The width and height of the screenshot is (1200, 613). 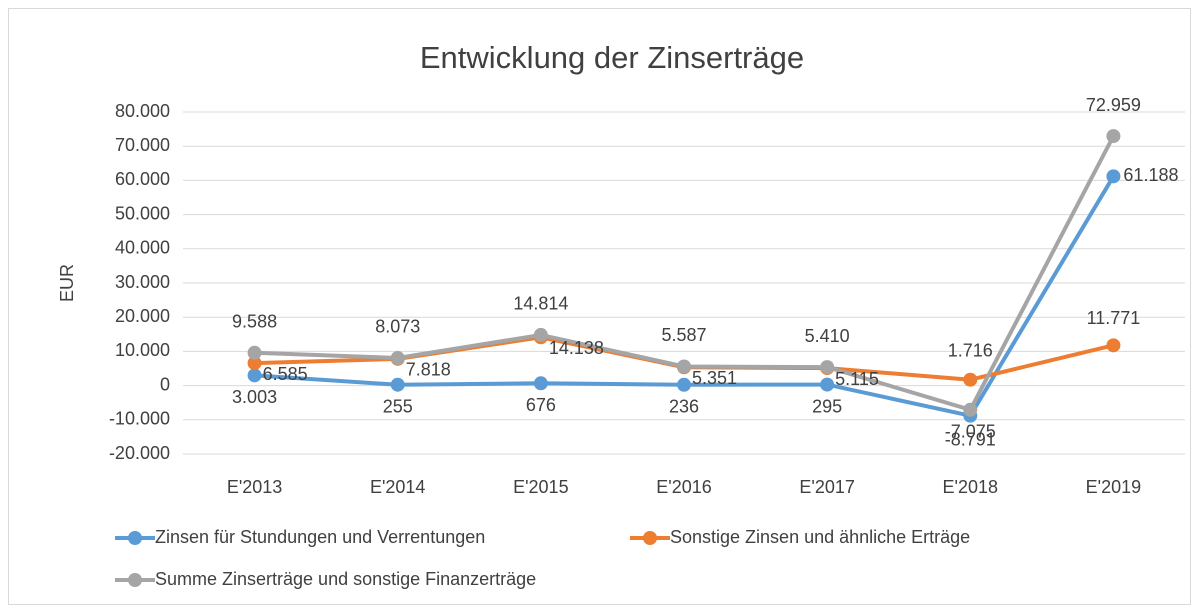 What do you see at coordinates (285, 374) in the screenshot?
I see `data-label: 6.585` at bounding box center [285, 374].